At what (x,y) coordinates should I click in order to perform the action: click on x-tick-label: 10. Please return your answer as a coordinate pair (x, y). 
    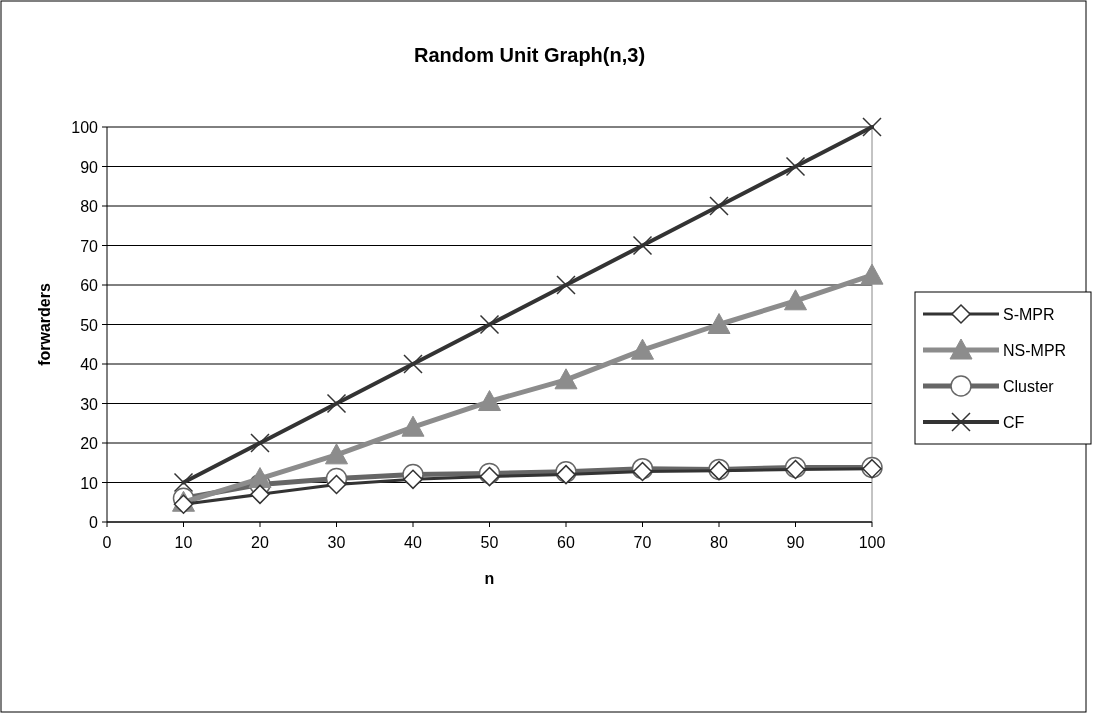
    Looking at the image, I should click on (183, 542).